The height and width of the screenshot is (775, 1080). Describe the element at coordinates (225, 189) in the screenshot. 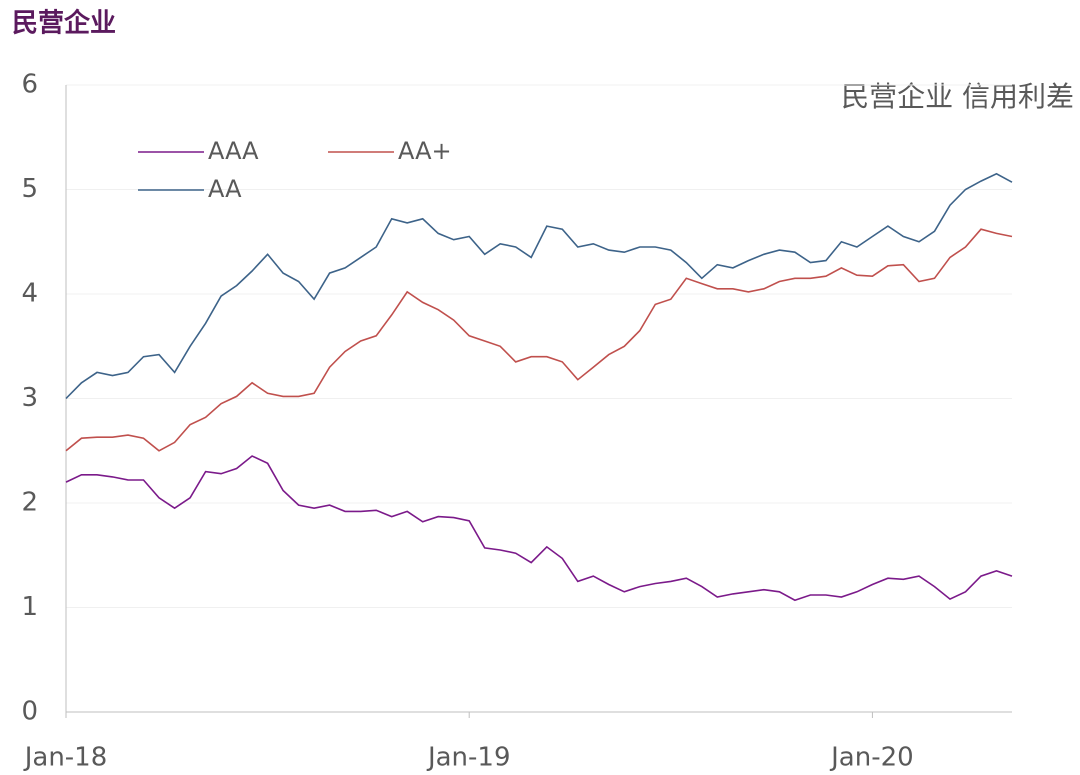

I see `legend-label: AA` at that location.